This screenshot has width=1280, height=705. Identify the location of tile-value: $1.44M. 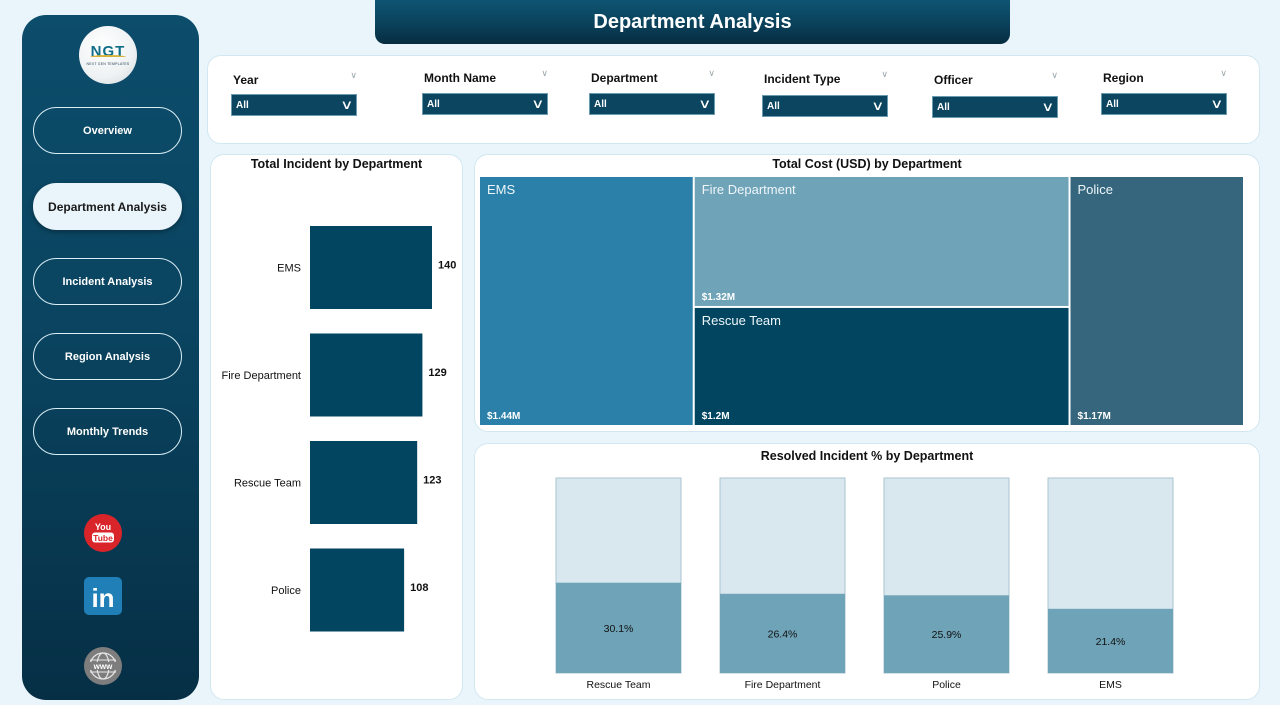
(503, 416).